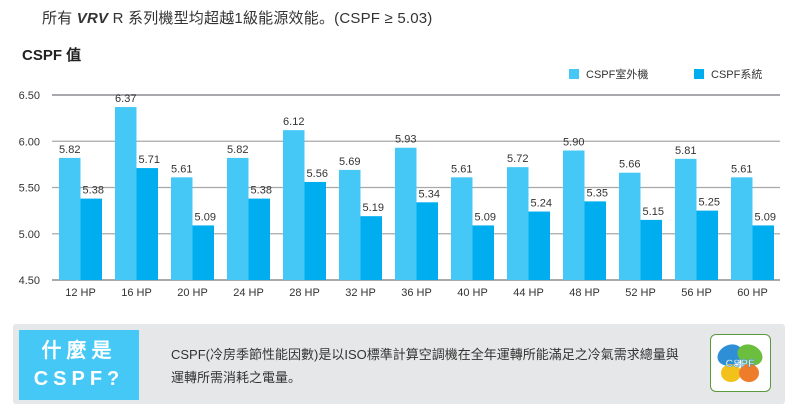  What do you see at coordinates (29, 281) in the screenshot?
I see `y-tick-label: 4.50` at bounding box center [29, 281].